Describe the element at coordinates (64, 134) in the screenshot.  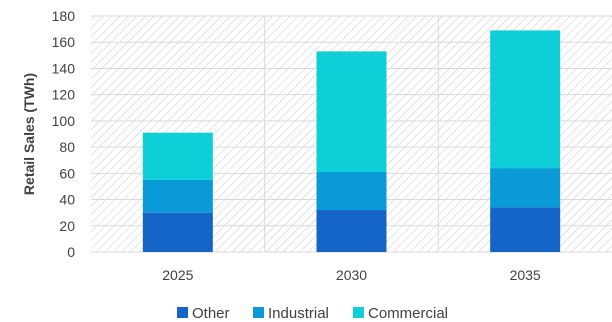
I see `y-tick-labels: 0 20 40 60 80 100 120 140 160 180` at that location.